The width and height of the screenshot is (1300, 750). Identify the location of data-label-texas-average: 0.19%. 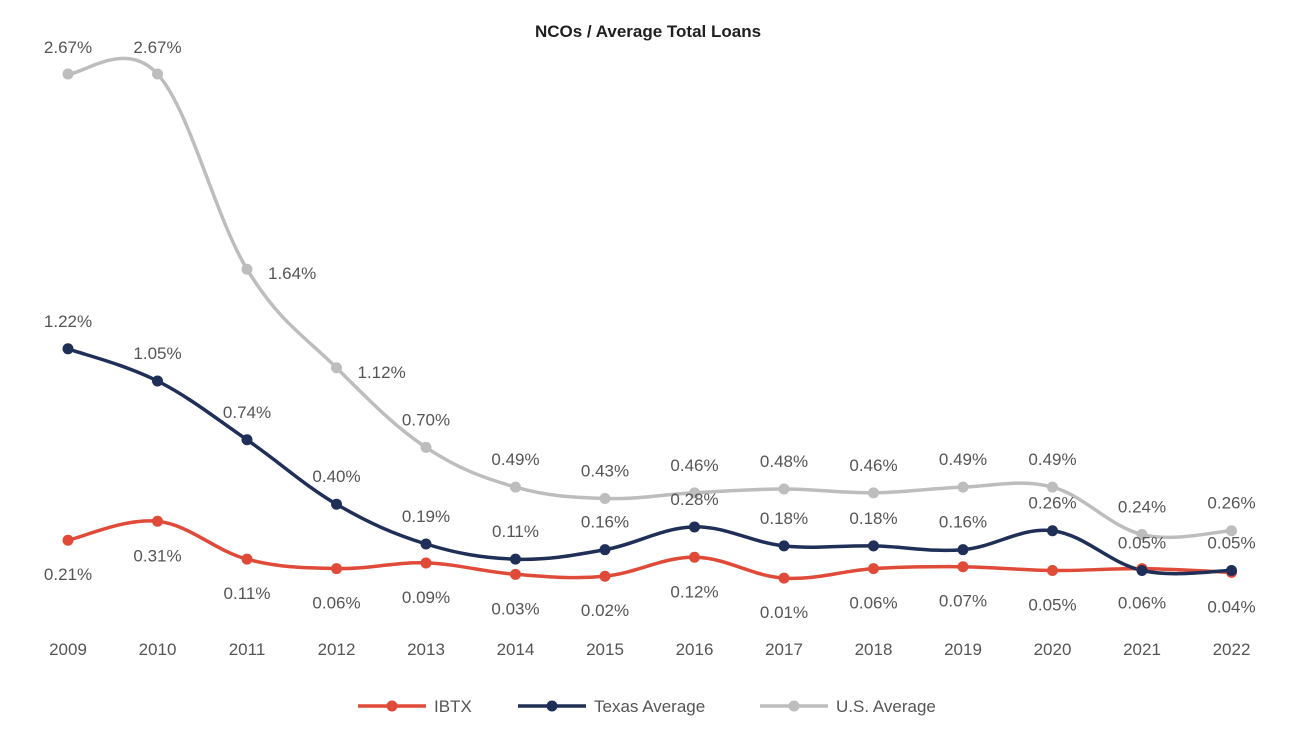
(426, 516).